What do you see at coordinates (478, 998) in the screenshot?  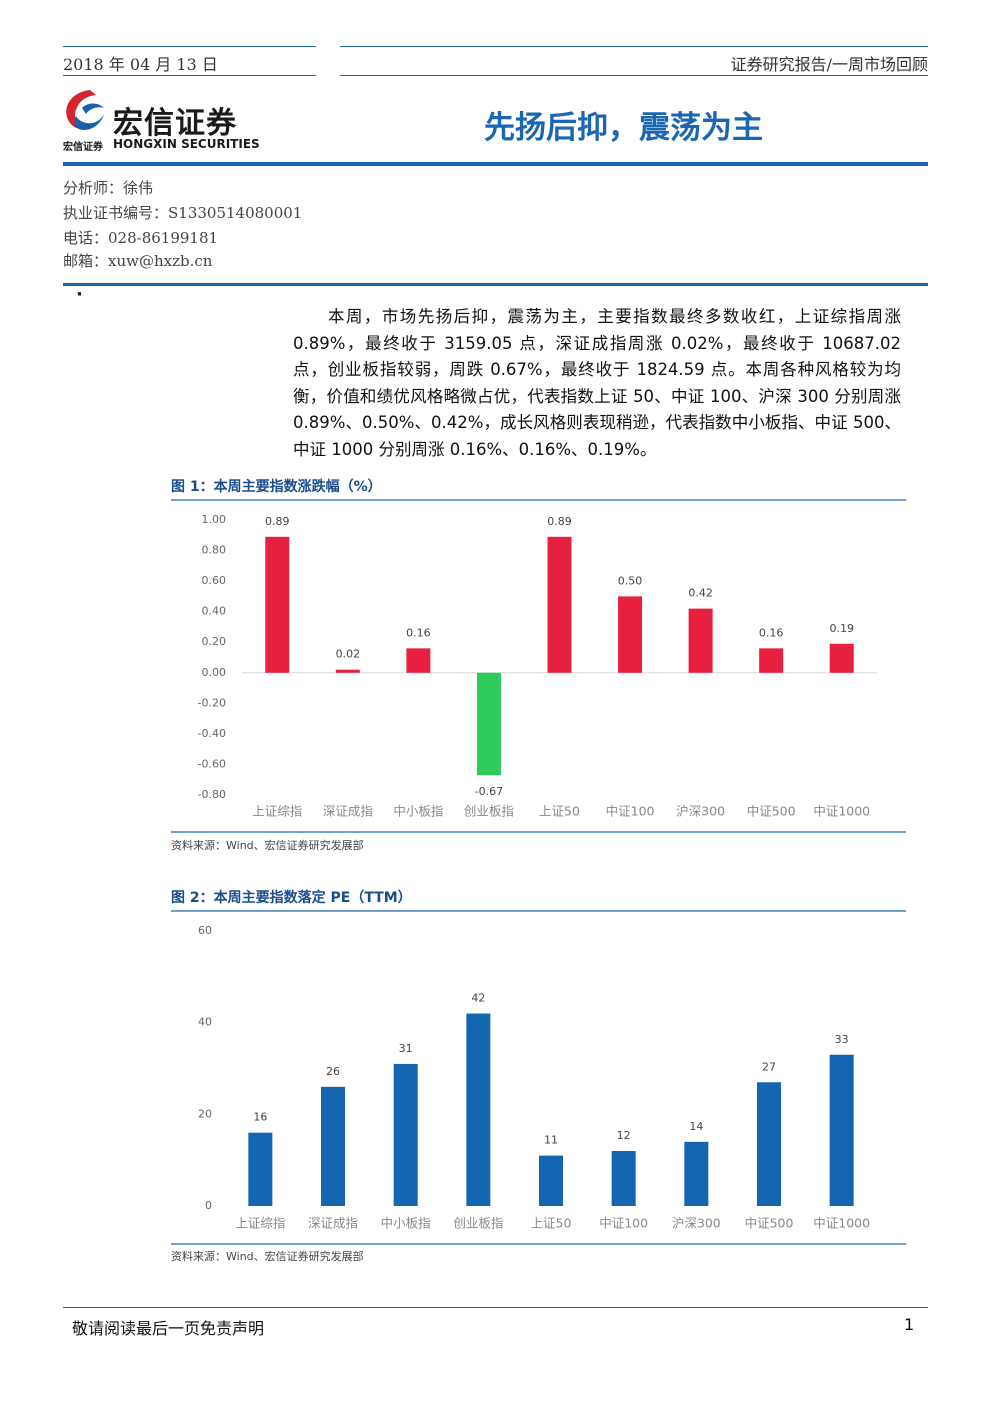 I see `value-label: 42` at bounding box center [478, 998].